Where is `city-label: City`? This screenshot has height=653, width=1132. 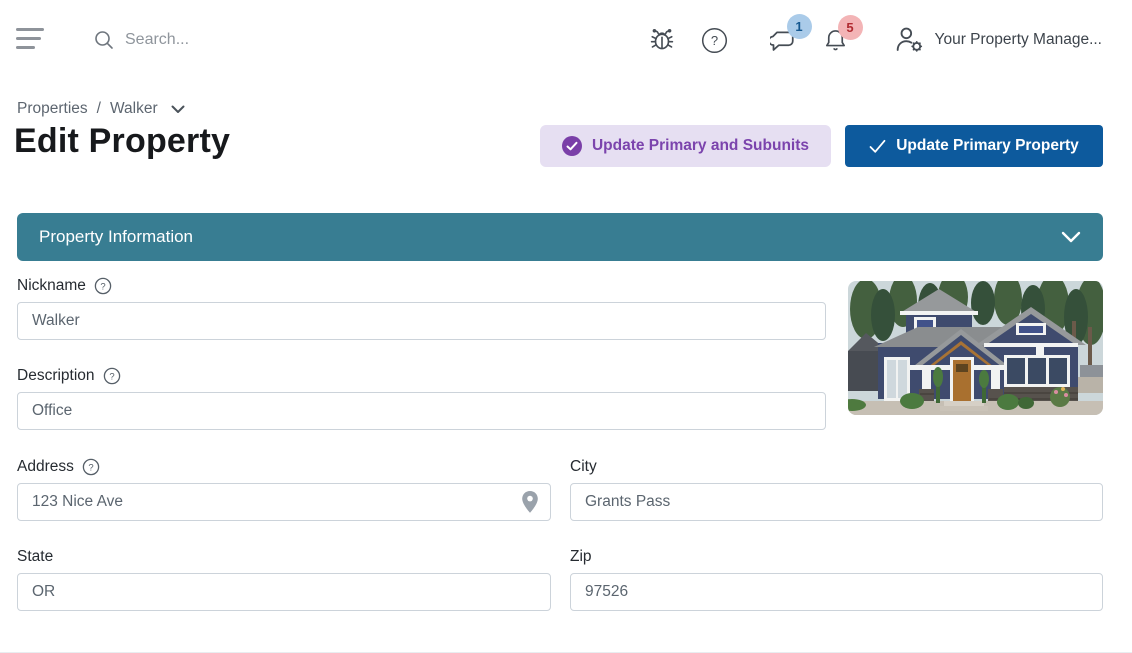 city-label: City is located at coordinates (583, 467).